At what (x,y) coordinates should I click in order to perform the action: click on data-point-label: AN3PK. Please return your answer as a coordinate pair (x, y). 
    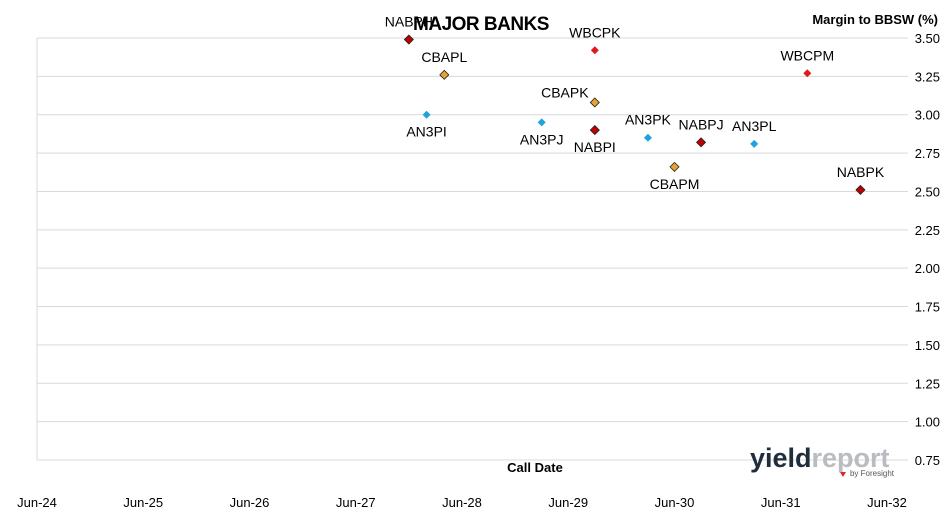
    Looking at the image, I should click on (648, 120).